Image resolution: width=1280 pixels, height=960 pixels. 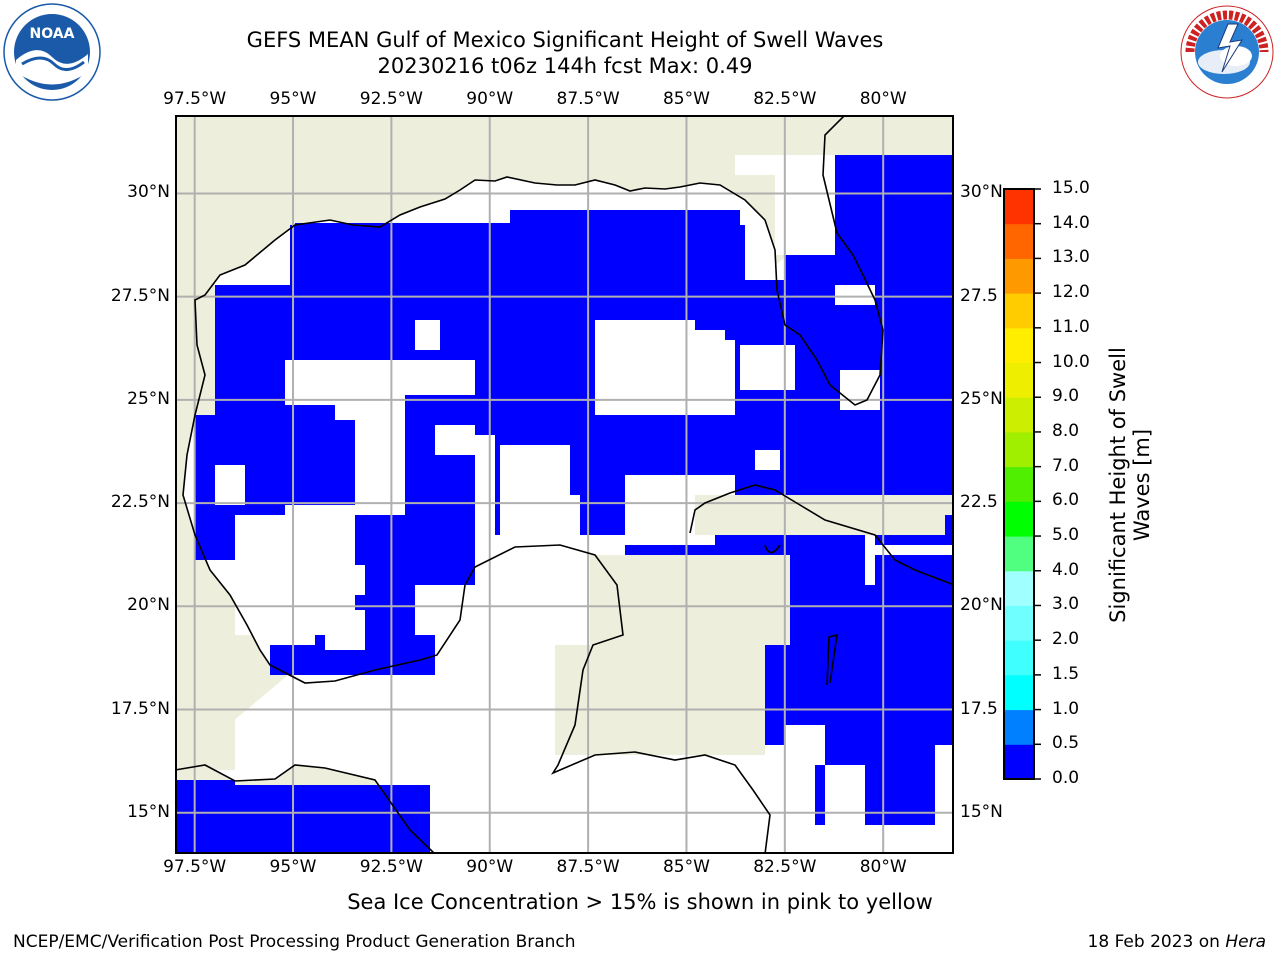 What do you see at coordinates (979, 708) in the screenshot?
I see `lat-label-right: 17.5` at bounding box center [979, 708].